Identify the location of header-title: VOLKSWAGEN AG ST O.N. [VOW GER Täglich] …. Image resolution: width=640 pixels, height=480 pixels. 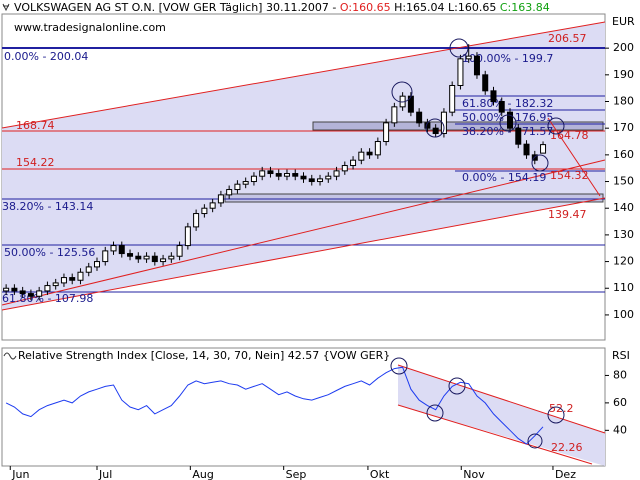
(175, 7).